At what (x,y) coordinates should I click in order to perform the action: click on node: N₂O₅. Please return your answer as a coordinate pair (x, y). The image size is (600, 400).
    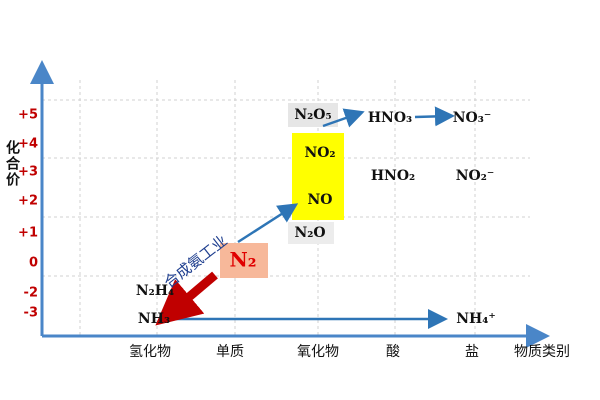
    Looking at the image, I should click on (312, 115).